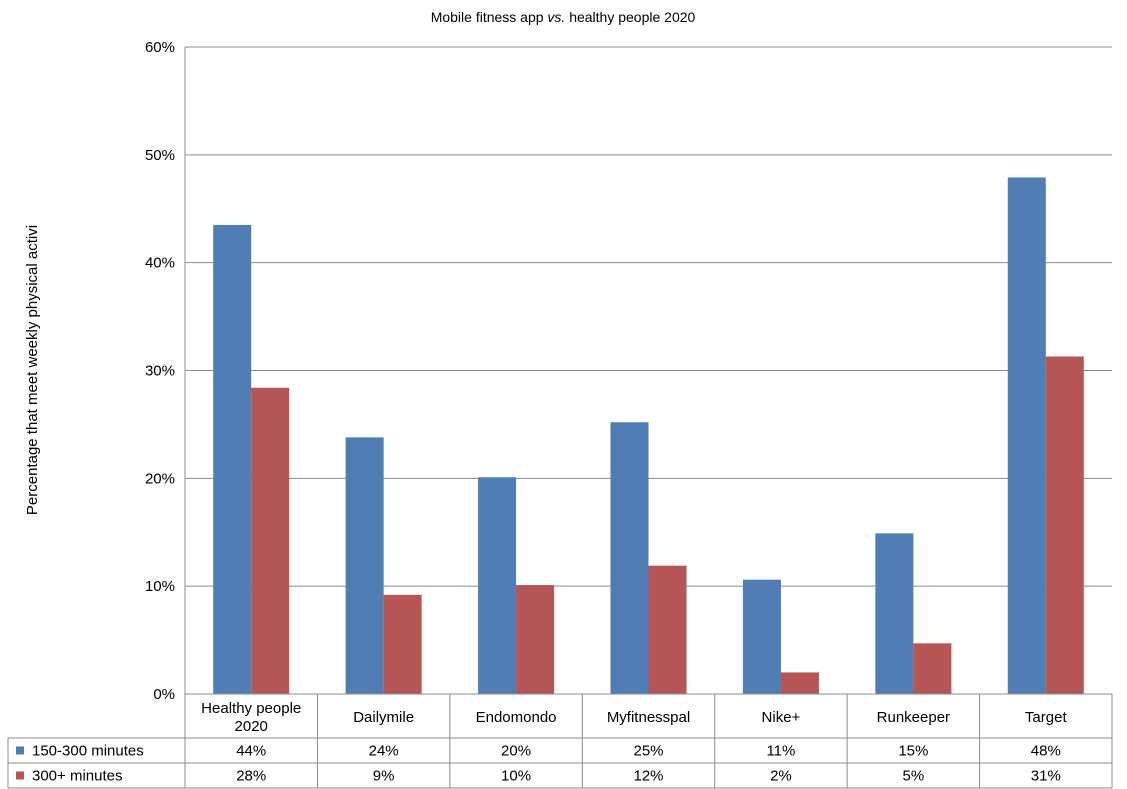  What do you see at coordinates (489, 17) in the screenshot?
I see `chart-title-part: Mobile fitness app` at bounding box center [489, 17].